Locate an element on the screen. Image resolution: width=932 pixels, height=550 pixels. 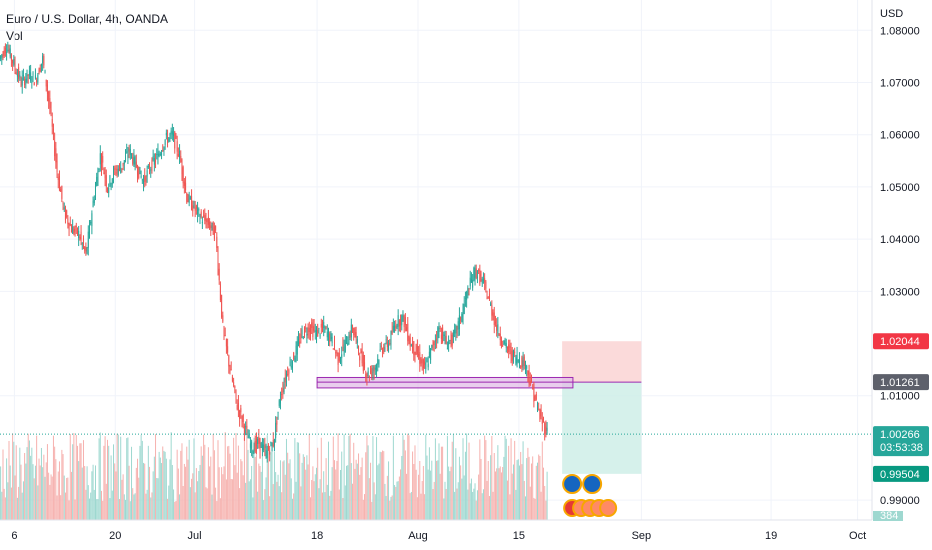
y-tick-label: 1.03000 is located at coordinates (900, 292).